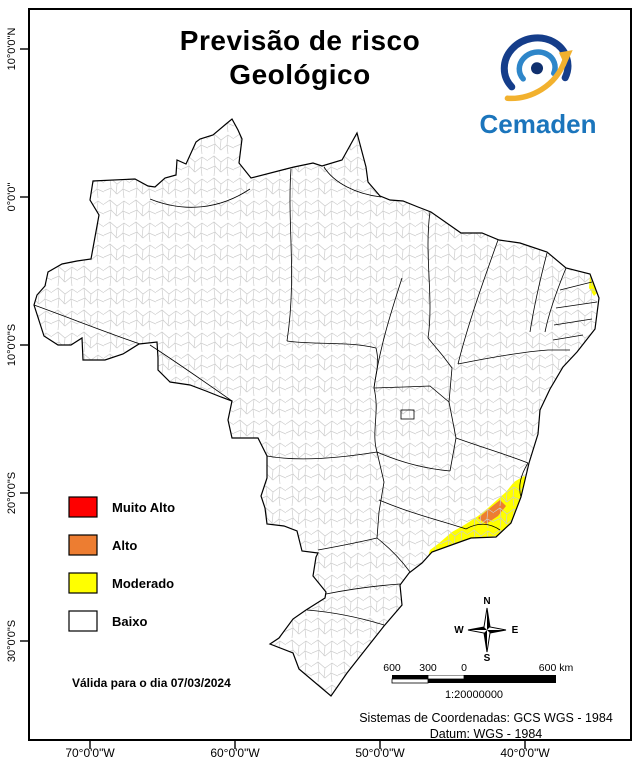  Describe the element at coordinates (300, 58) in the screenshot. I see `page-title: Previsão de risco Geológico` at that location.